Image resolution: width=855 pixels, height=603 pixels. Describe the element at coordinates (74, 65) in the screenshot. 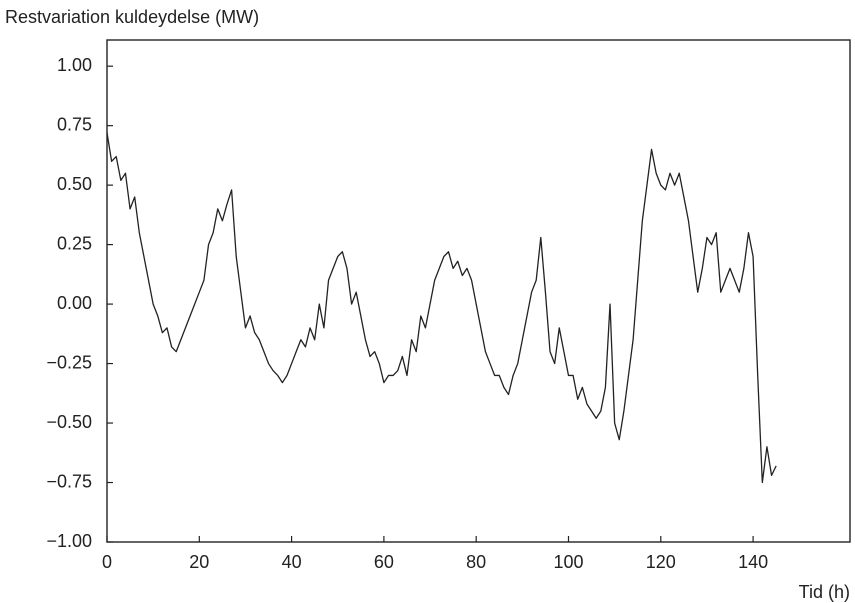

I see `y-tick-label: 1.00` at that location.